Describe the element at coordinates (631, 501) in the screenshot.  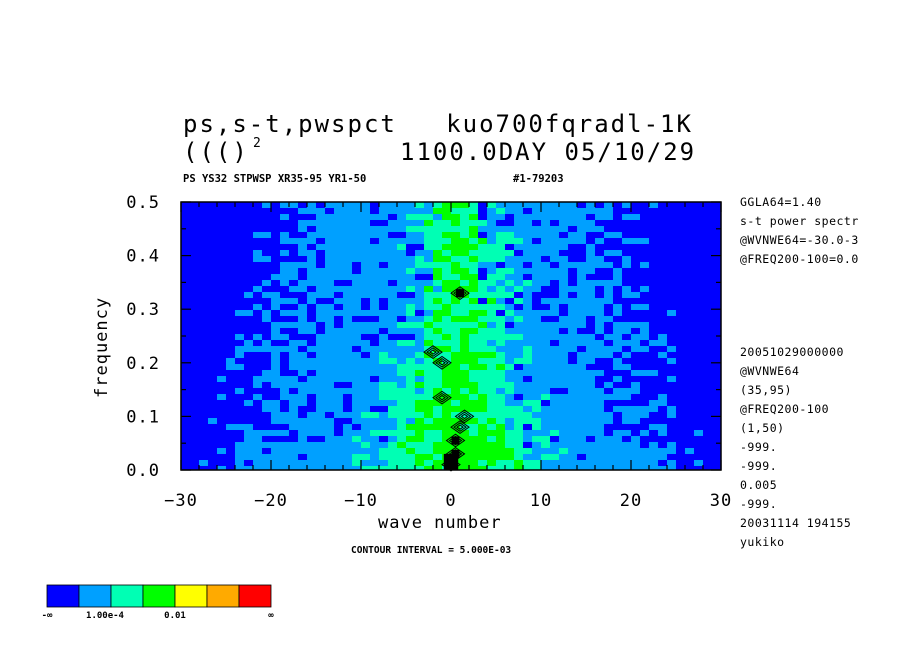
I see `x-tick-label: 20` at that location.